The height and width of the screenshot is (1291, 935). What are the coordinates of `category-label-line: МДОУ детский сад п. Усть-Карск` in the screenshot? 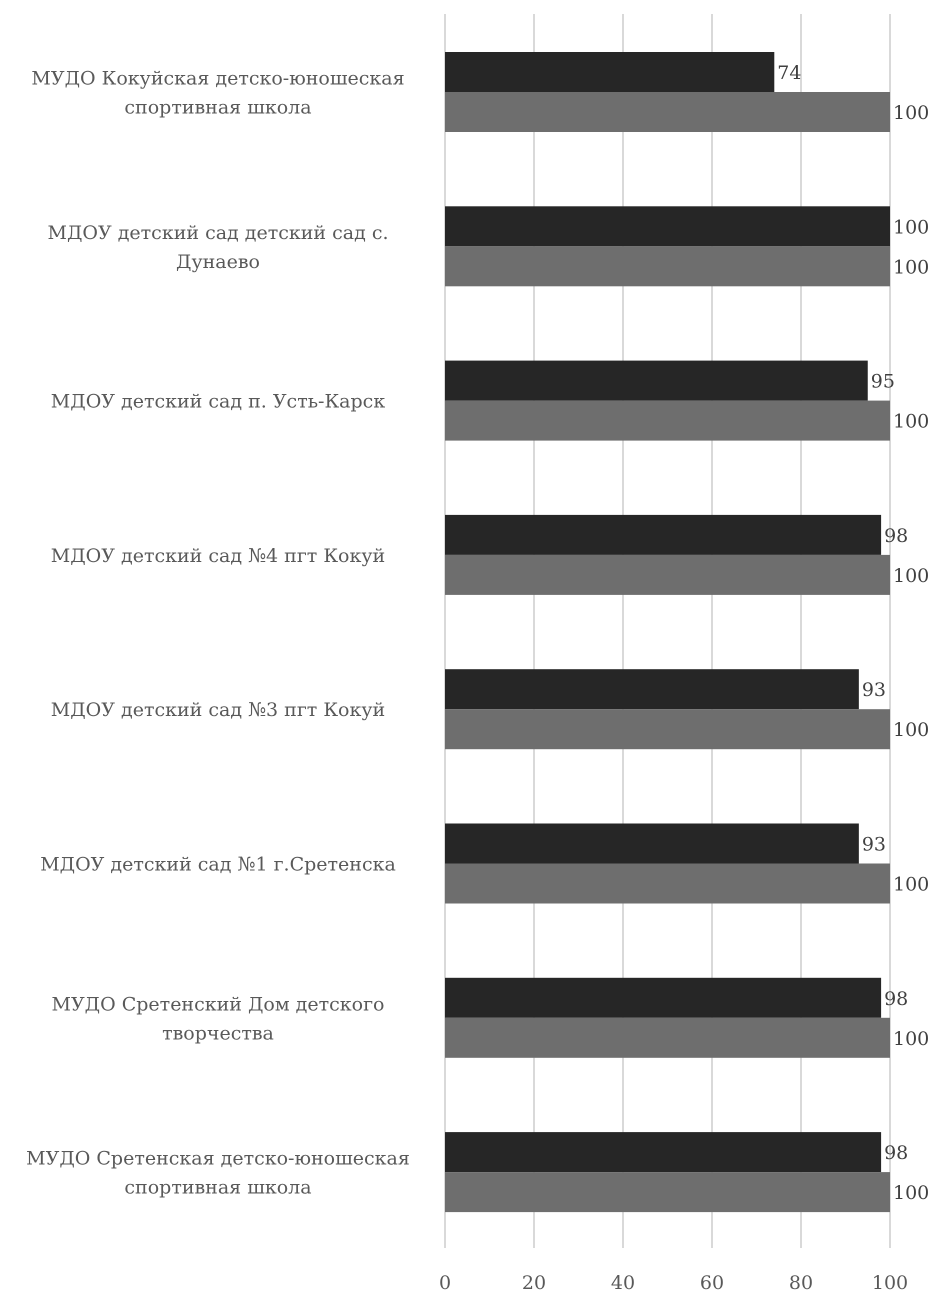 It's located at (218, 402).